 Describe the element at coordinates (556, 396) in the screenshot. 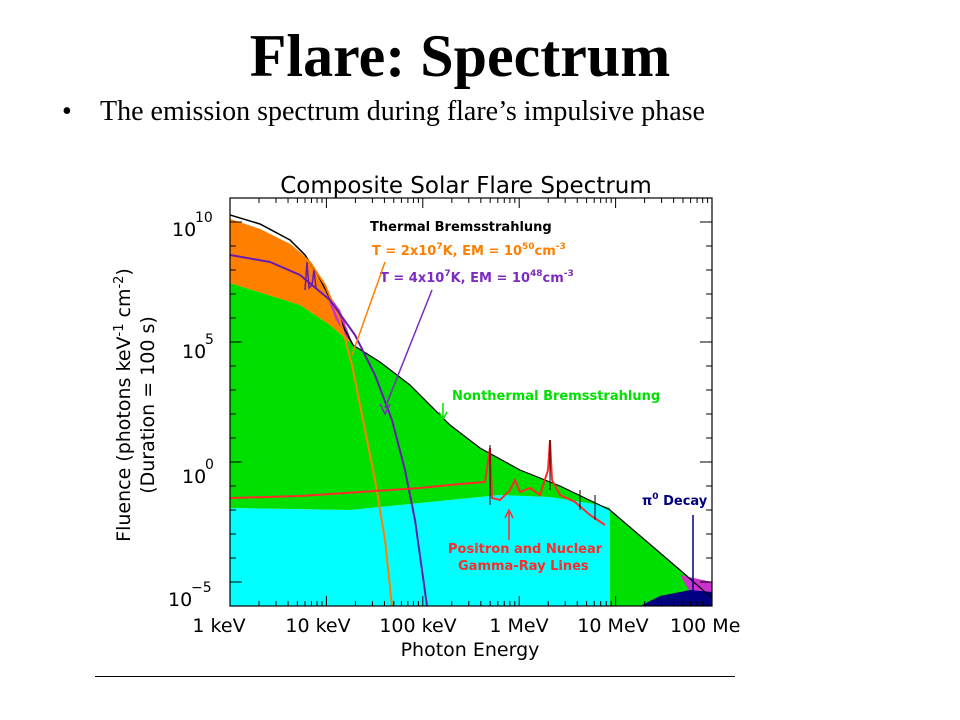

I see `nonthermal-label: Nonthermal Bremsstrahlung` at that location.